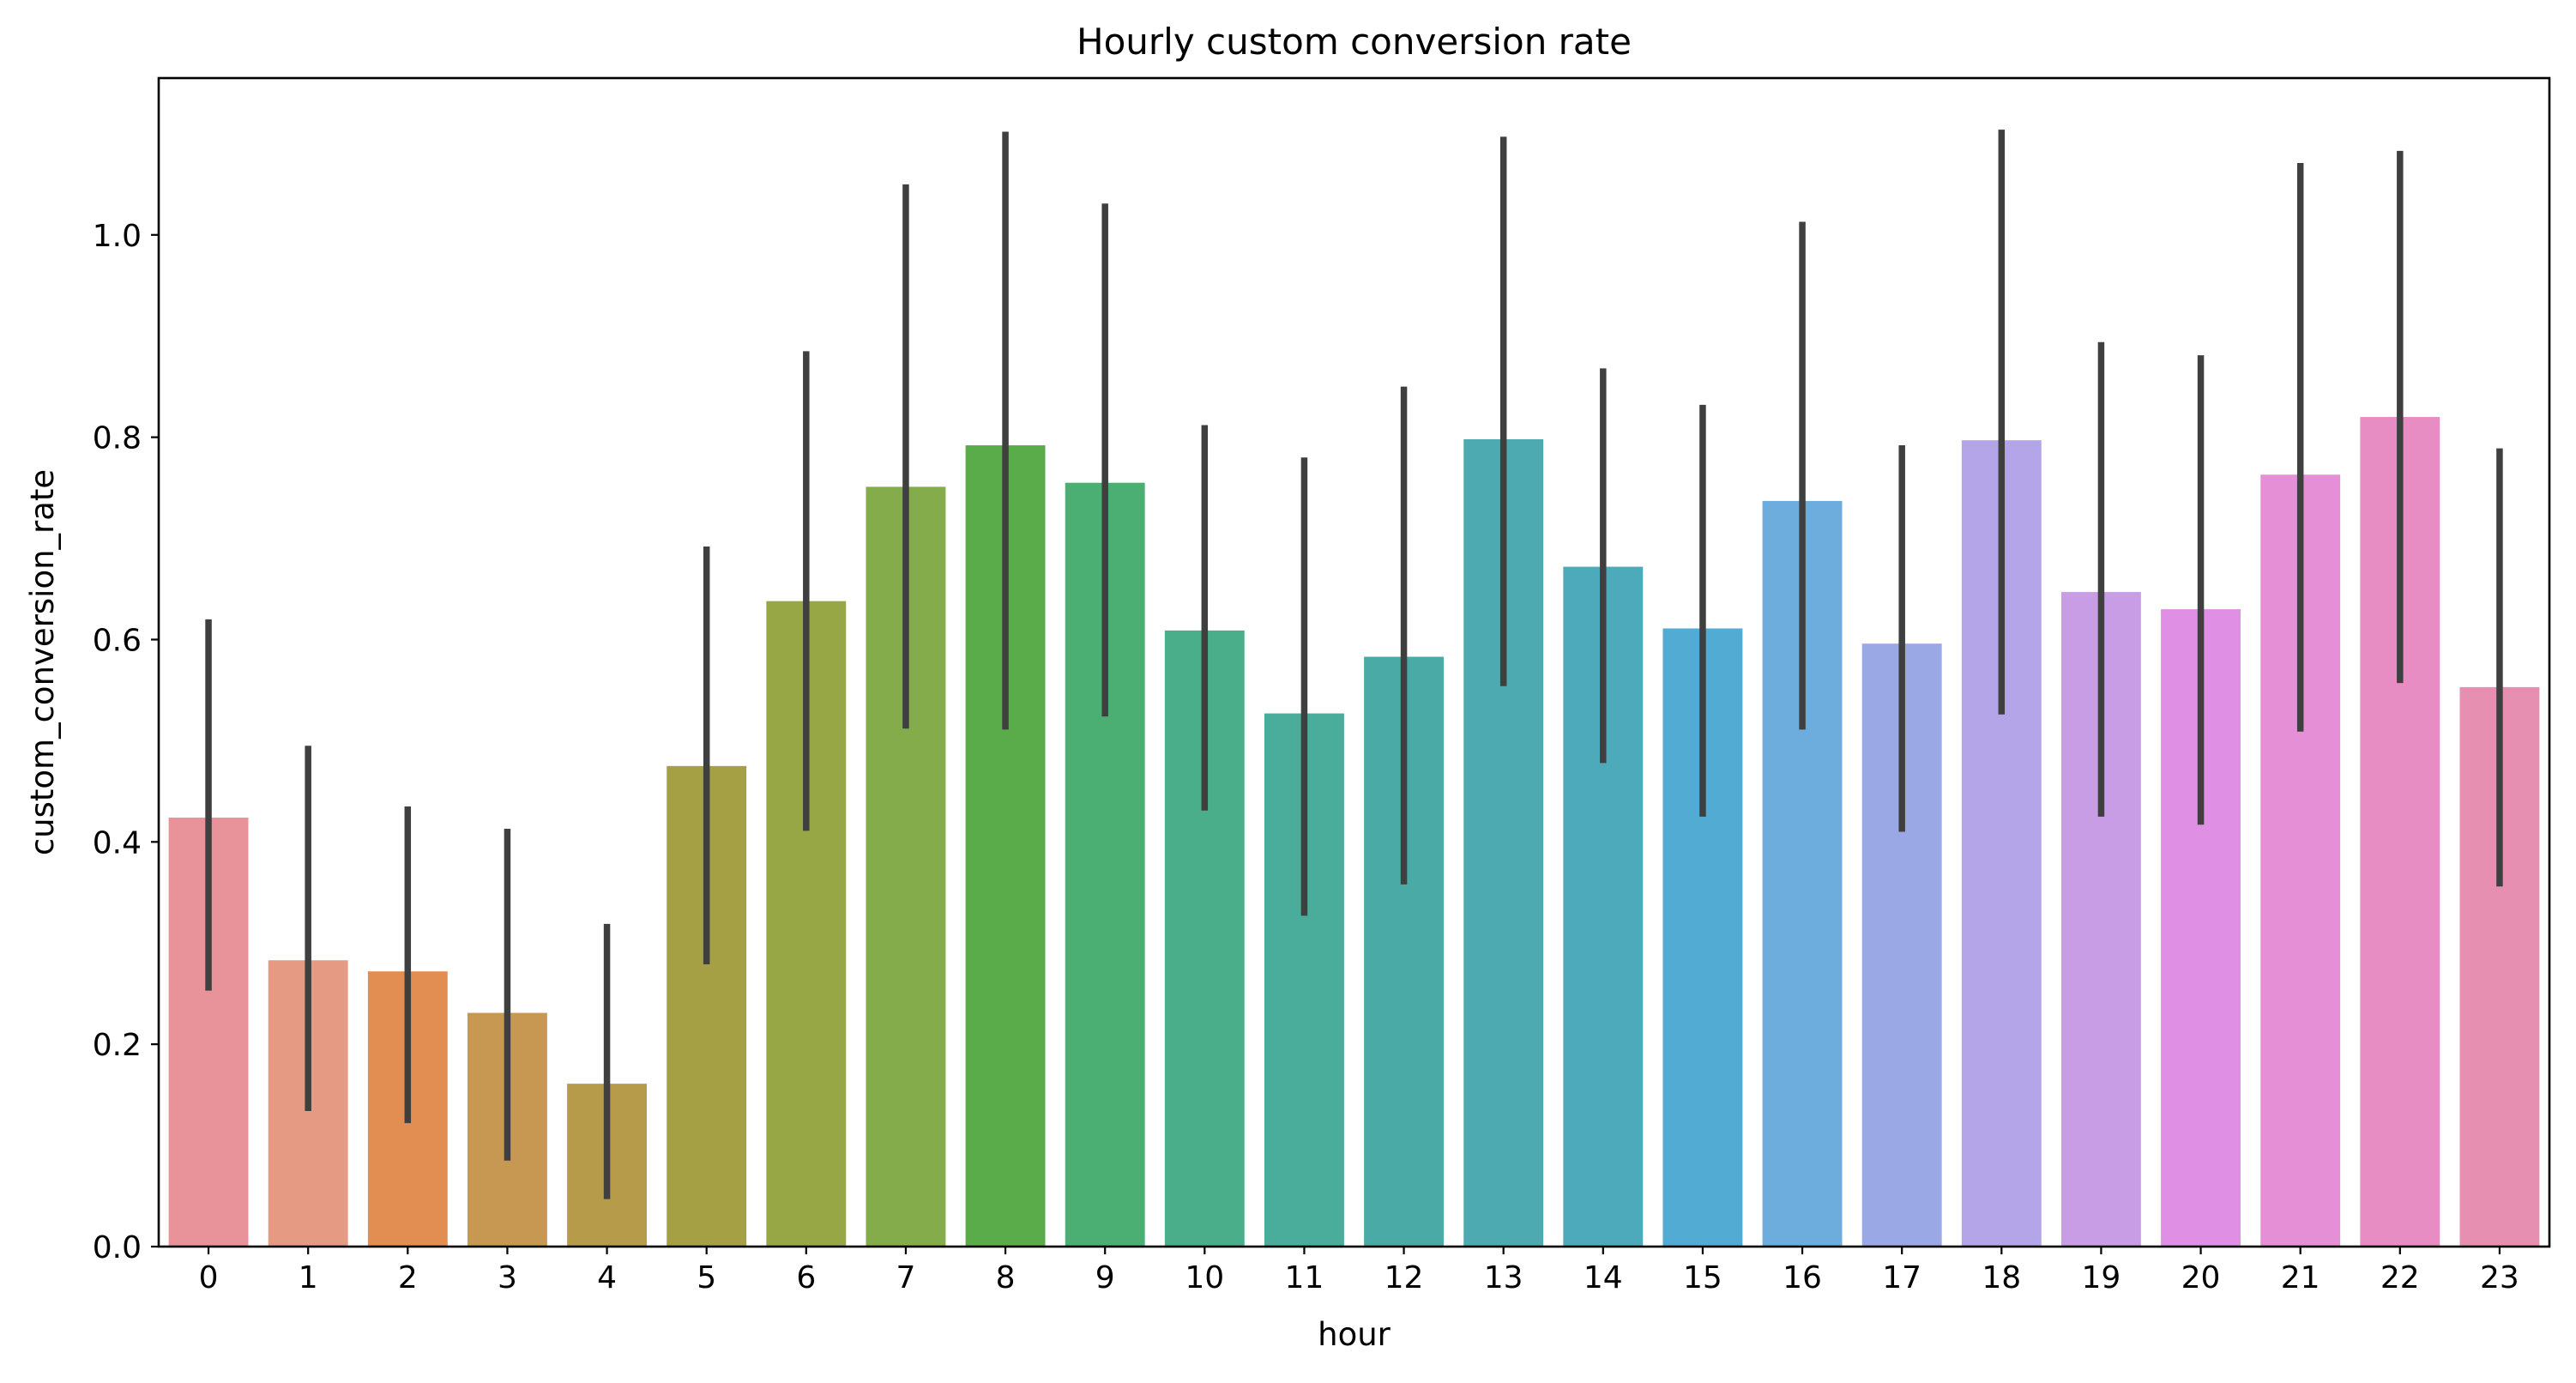  What do you see at coordinates (2400, 1278) in the screenshot?
I see `x-tick-label: 22` at bounding box center [2400, 1278].